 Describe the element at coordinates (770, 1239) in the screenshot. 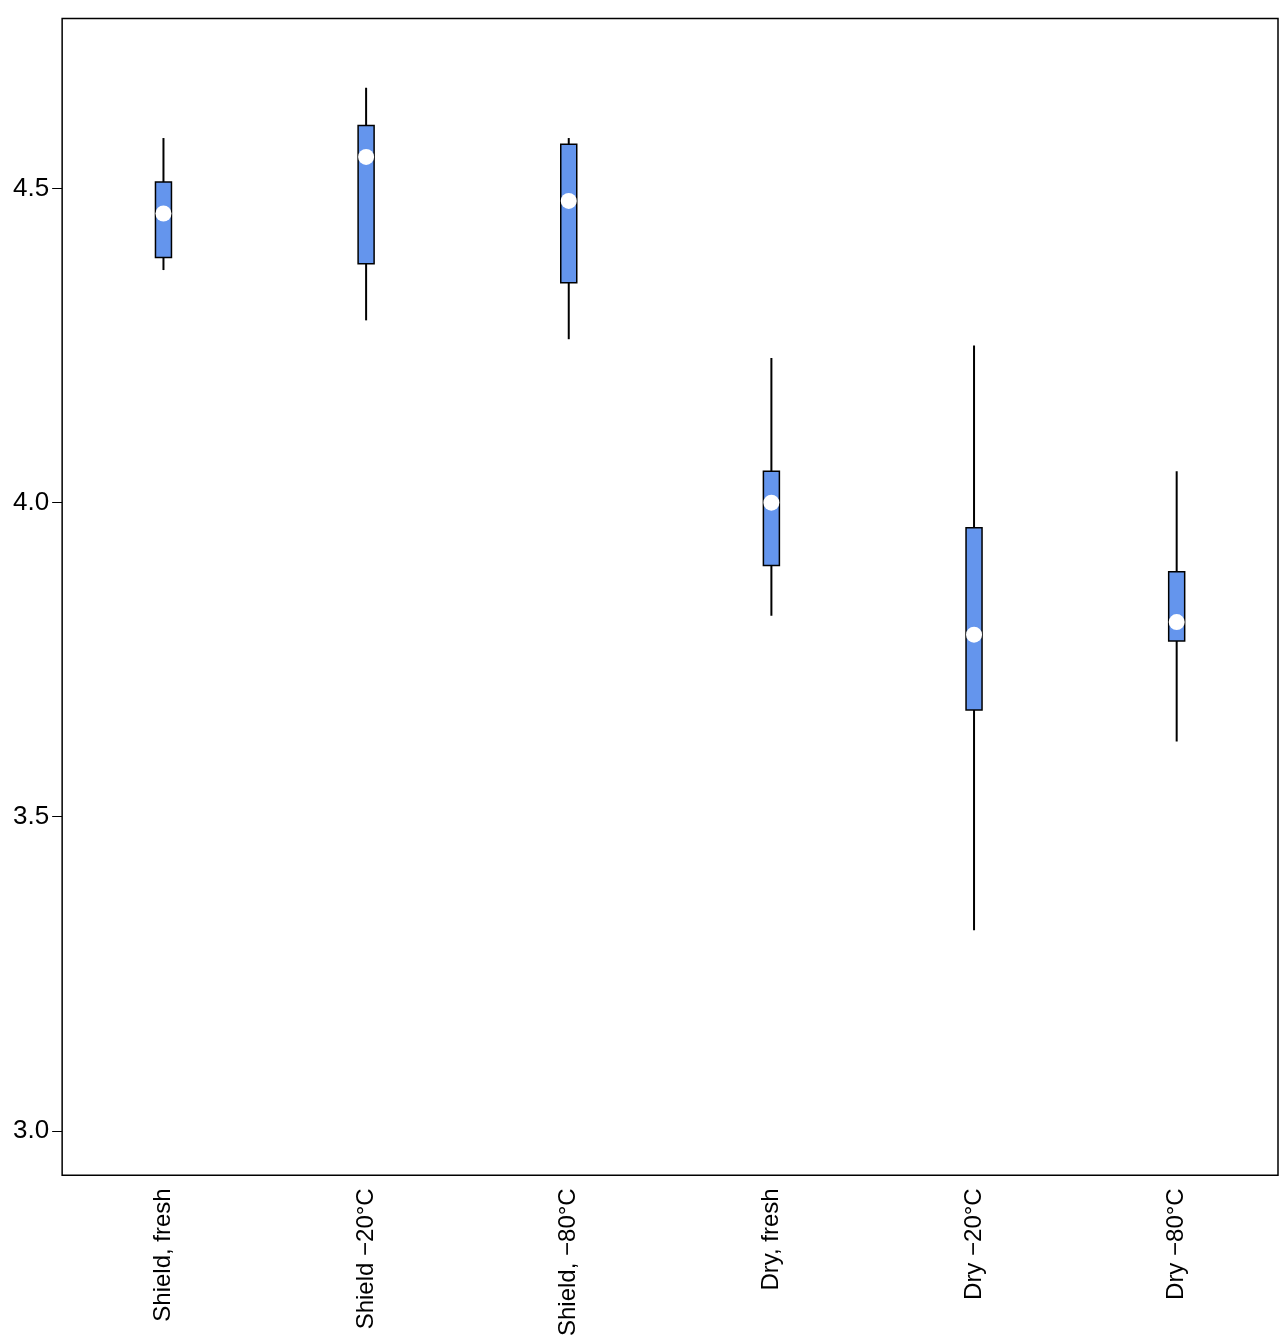

I see `x-tick-label: Dry, fresh` at that location.